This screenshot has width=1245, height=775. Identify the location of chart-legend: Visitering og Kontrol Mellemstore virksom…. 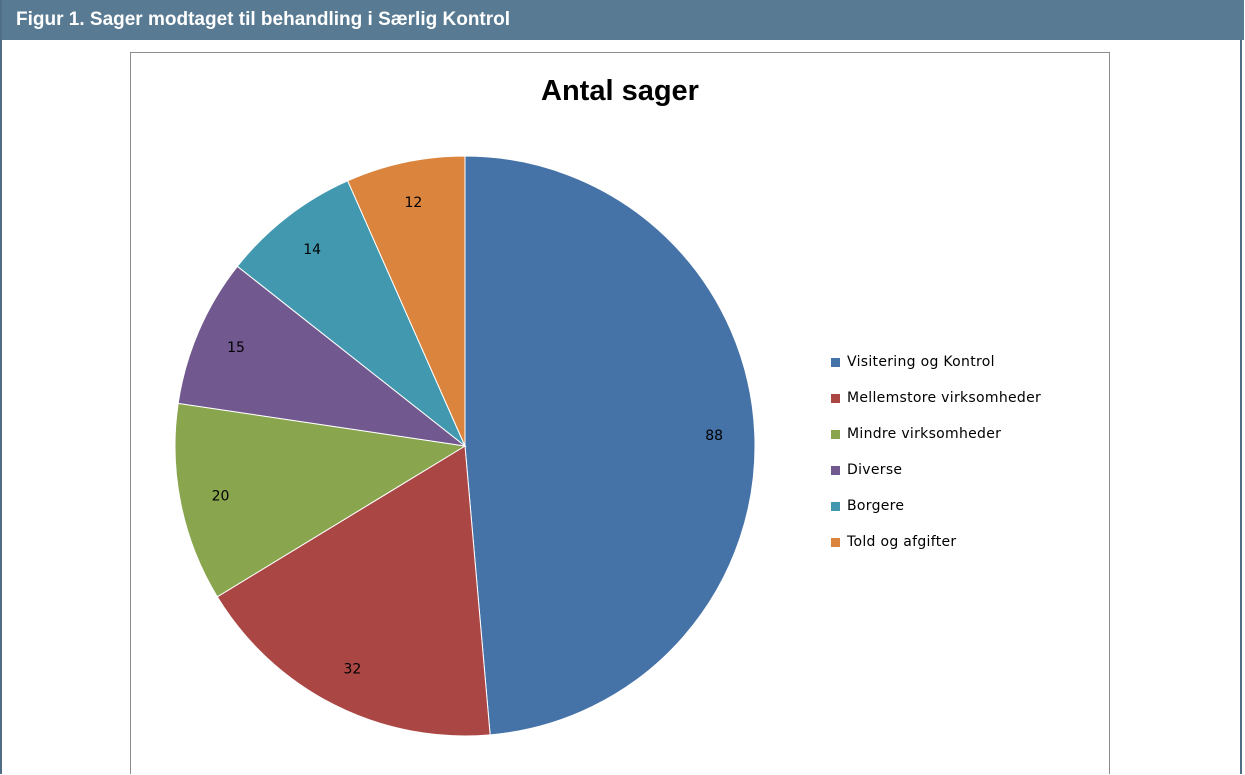
(936, 452).